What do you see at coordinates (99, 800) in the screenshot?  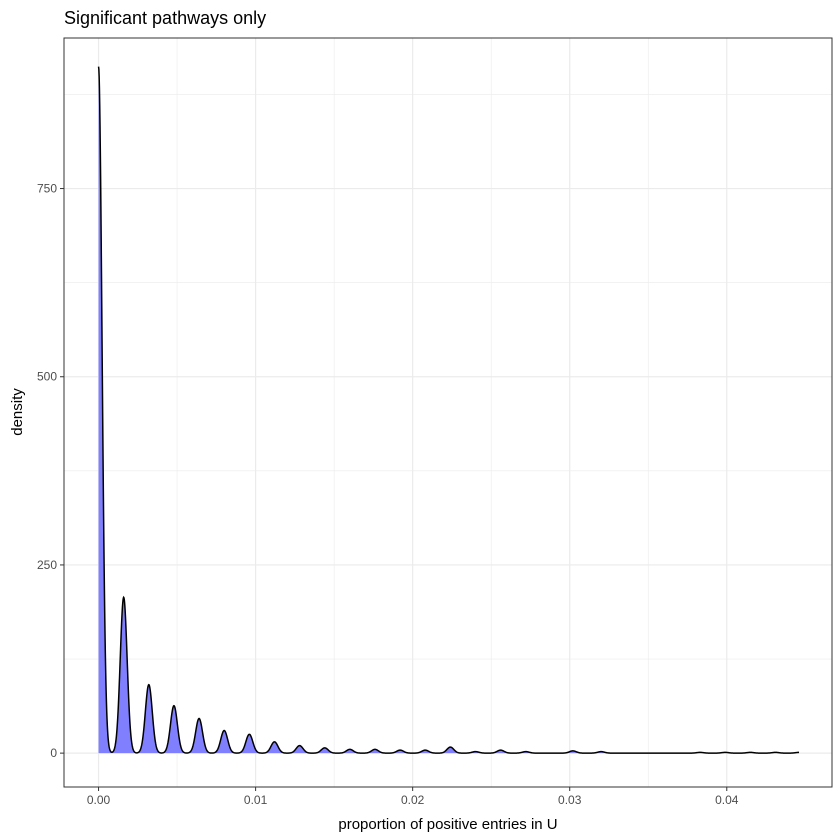 I see `x-tick-label: 0.00` at bounding box center [99, 800].